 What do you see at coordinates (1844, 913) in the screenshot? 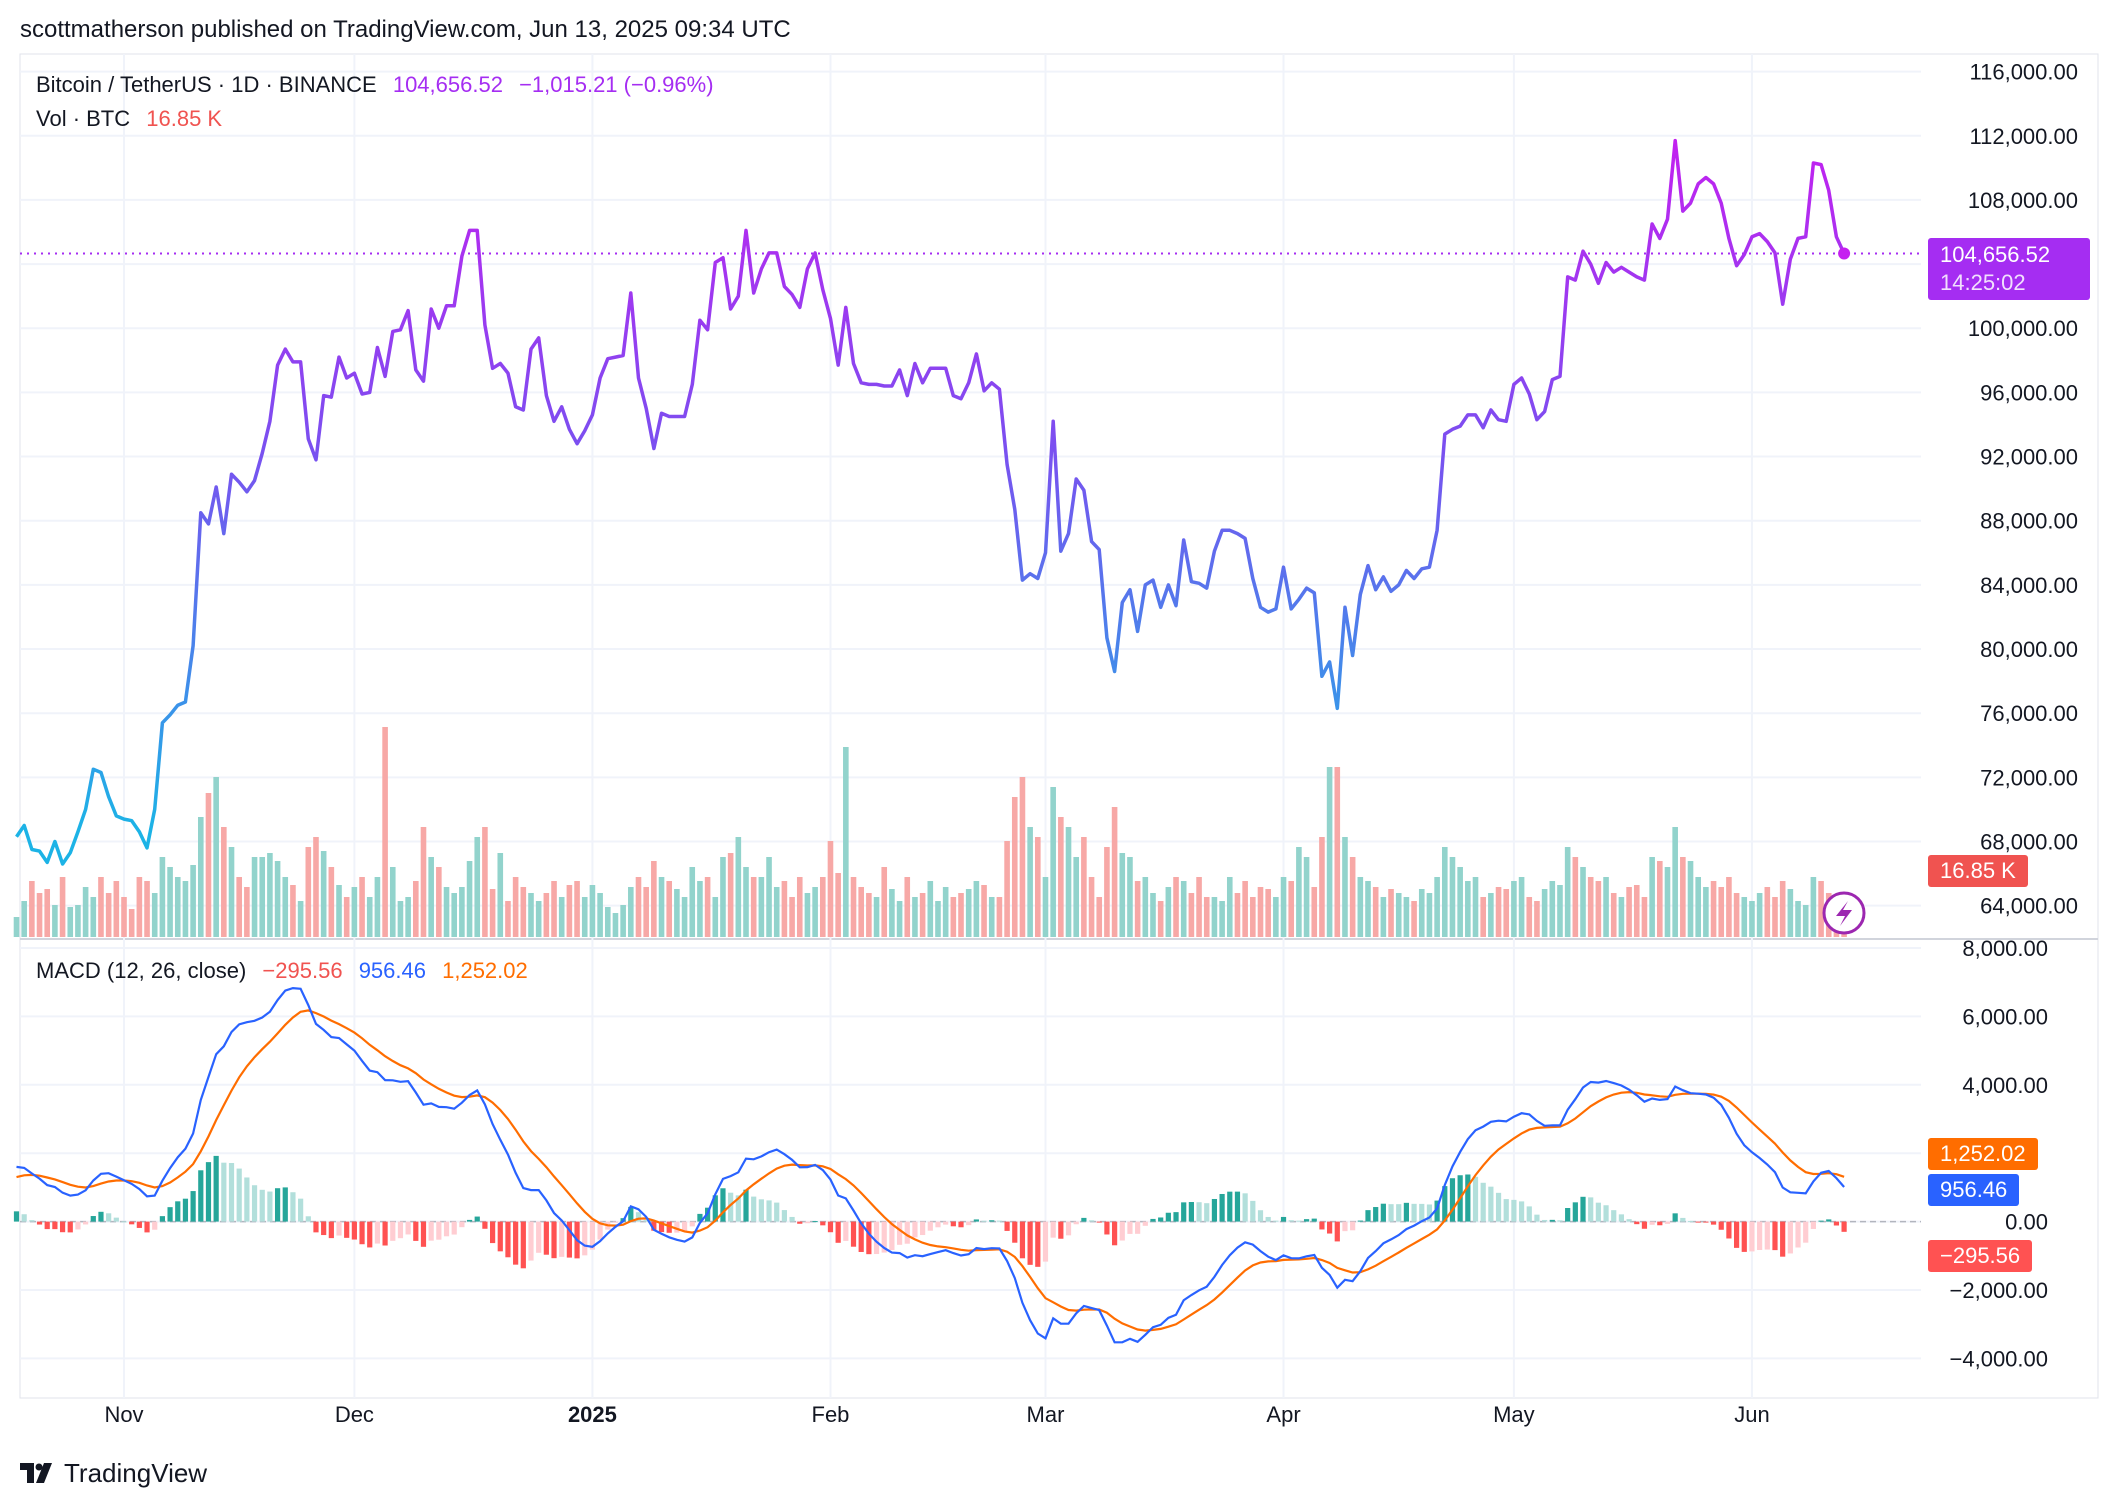
I see `lightning-icon` at bounding box center [1844, 913].